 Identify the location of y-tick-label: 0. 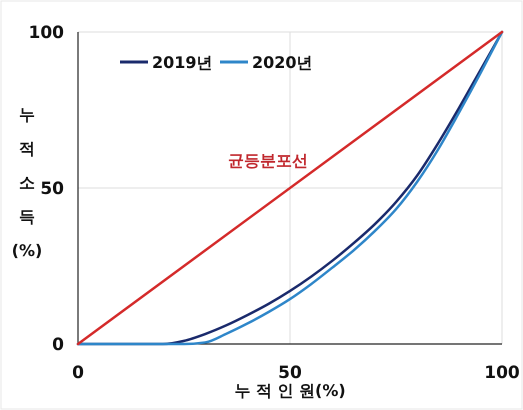
(58, 345).